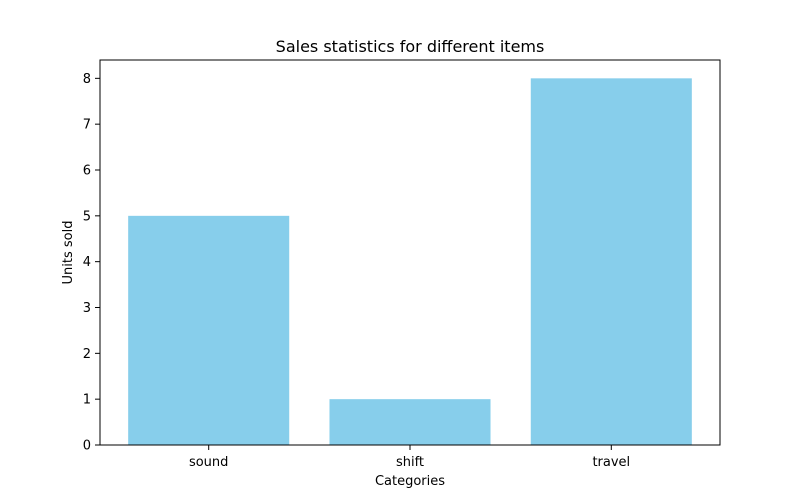 This screenshot has height=500, width=800. Describe the element at coordinates (209, 330) in the screenshot. I see `bar-sound` at that location.